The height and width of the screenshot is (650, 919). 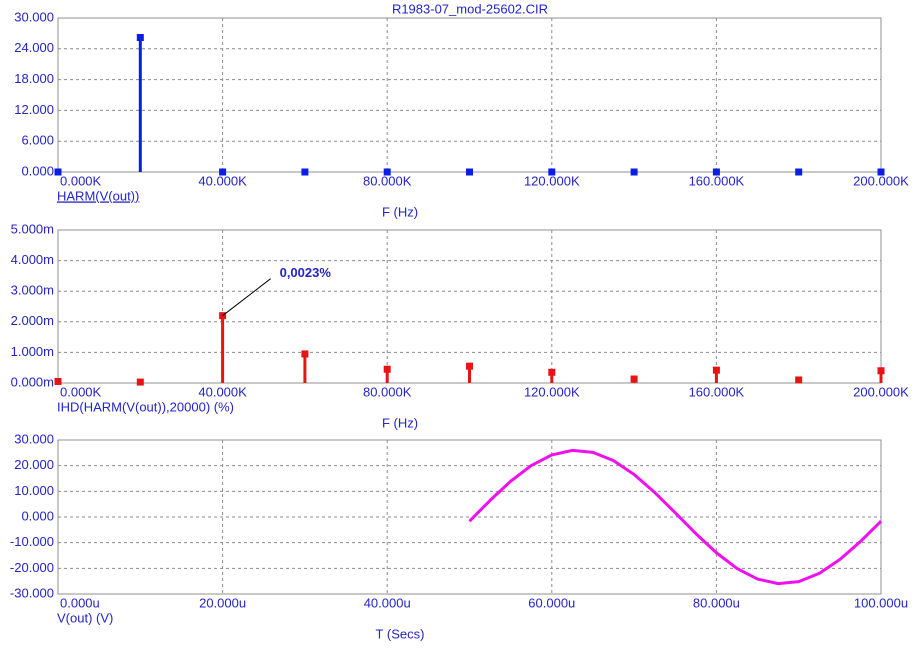 I want to click on x-tick-label: 20.000u, so click(x=222, y=602).